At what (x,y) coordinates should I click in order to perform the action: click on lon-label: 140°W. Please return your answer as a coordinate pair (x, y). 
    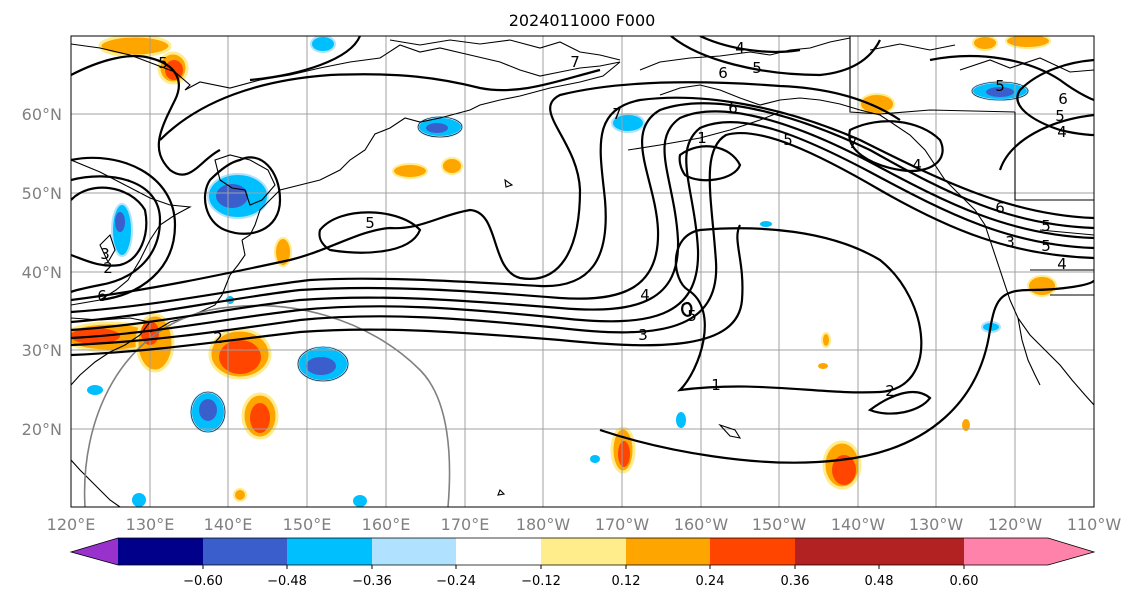
    Looking at the image, I should click on (858, 524).